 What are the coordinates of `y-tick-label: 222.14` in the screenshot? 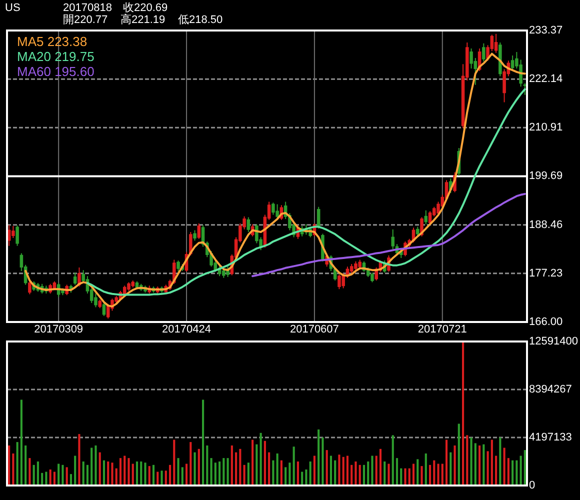 It's located at (546, 79).